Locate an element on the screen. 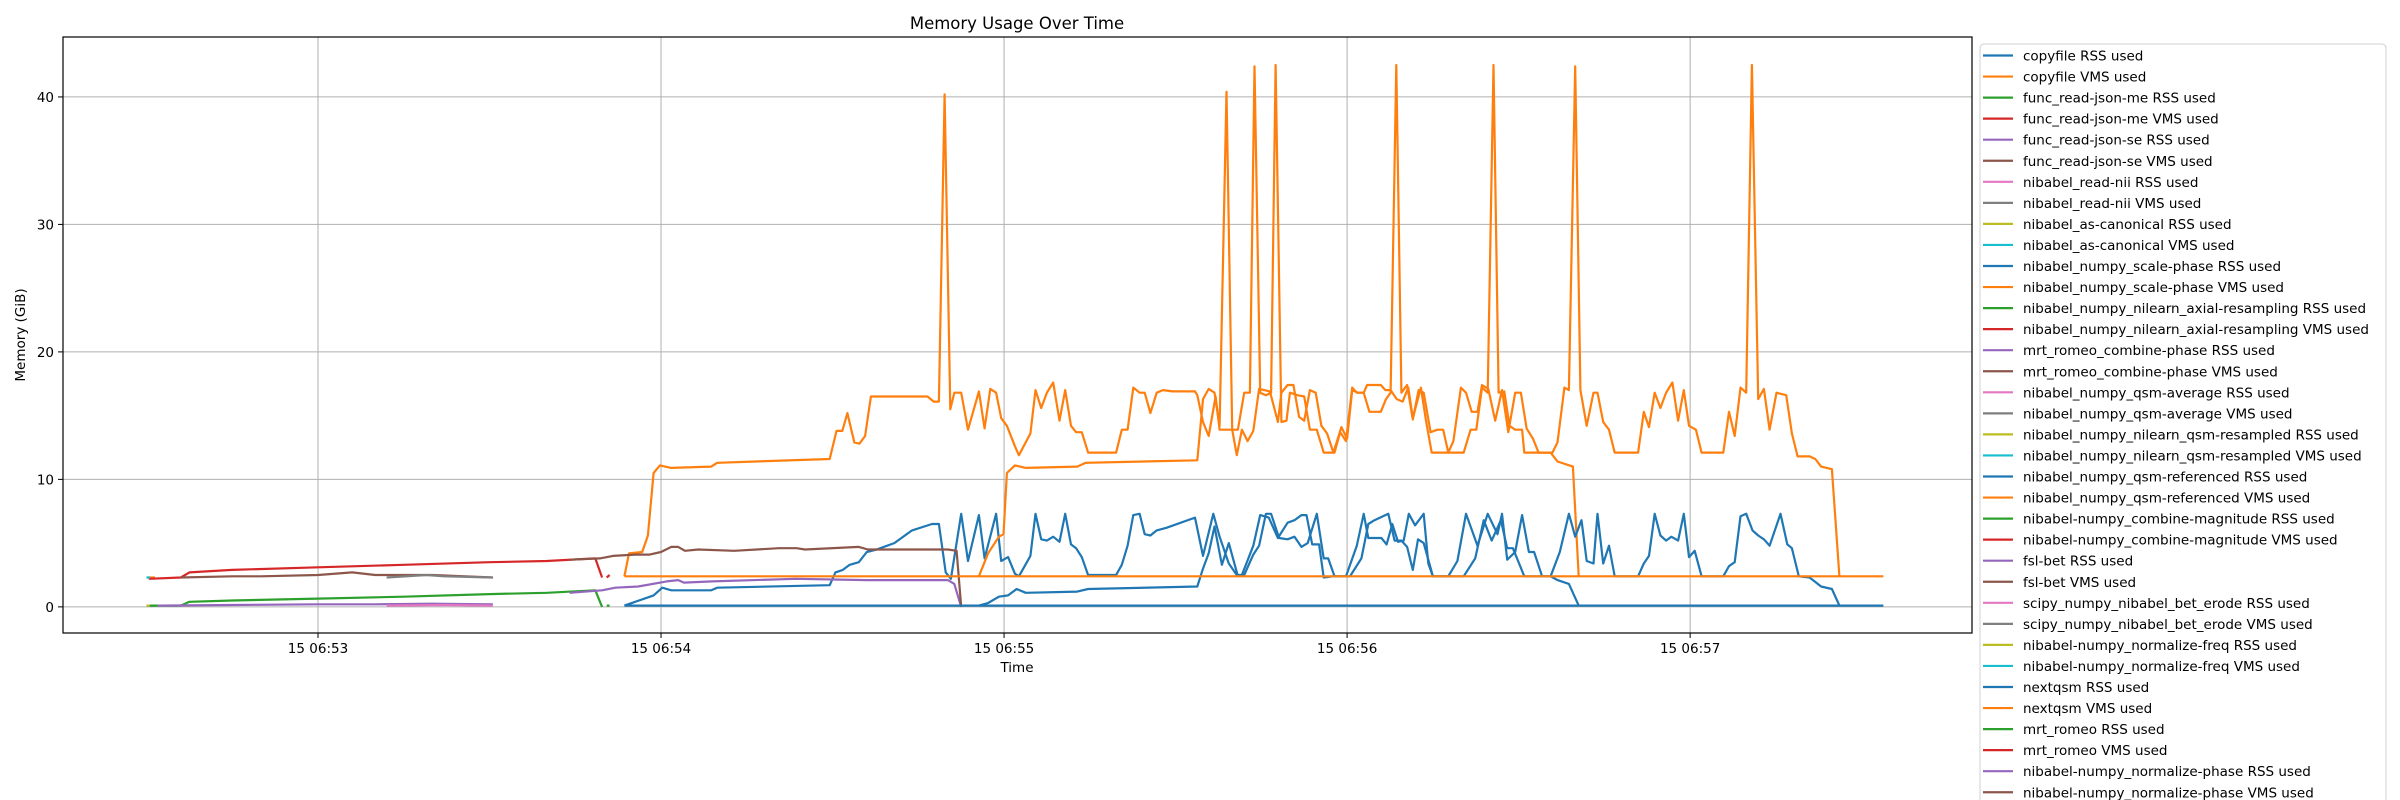 The image size is (2400, 800). legend-label: func_read-json-me RSS used is located at coordinates (2119, 99).